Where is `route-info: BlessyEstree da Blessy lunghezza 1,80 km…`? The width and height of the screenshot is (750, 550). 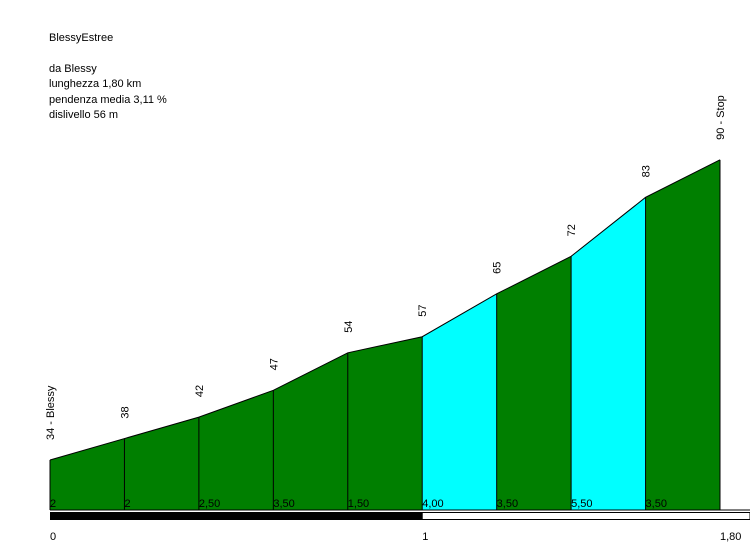 route-info: BlessyEstree da Blessy lunghezza 1,80 km… is located at coordinates (108, 77).